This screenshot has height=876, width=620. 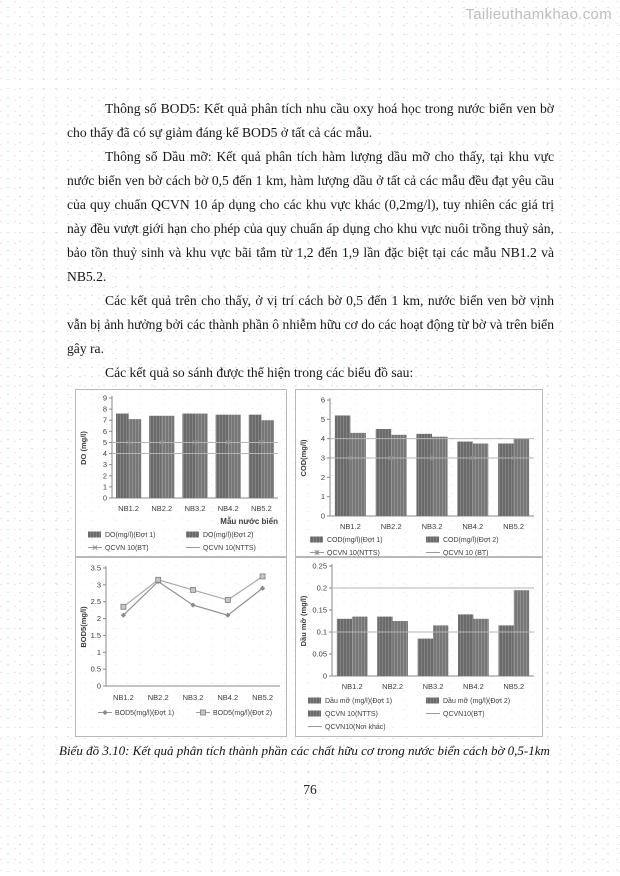 I want to click on svg-text: 8, so click(x=105, y=409).